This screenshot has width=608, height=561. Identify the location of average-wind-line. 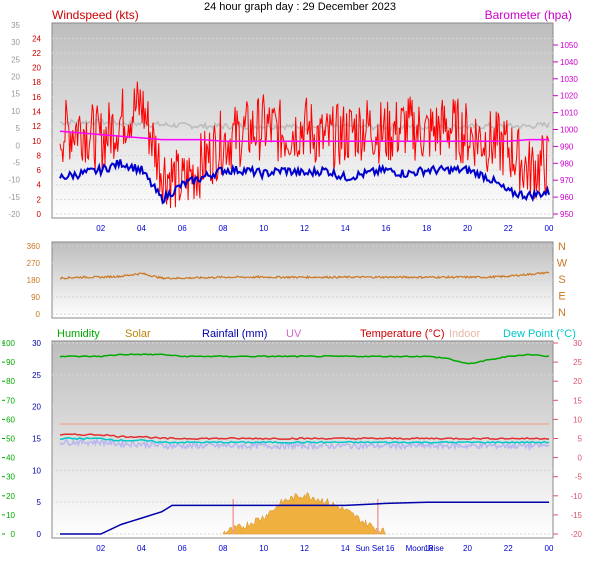
(304, 182).